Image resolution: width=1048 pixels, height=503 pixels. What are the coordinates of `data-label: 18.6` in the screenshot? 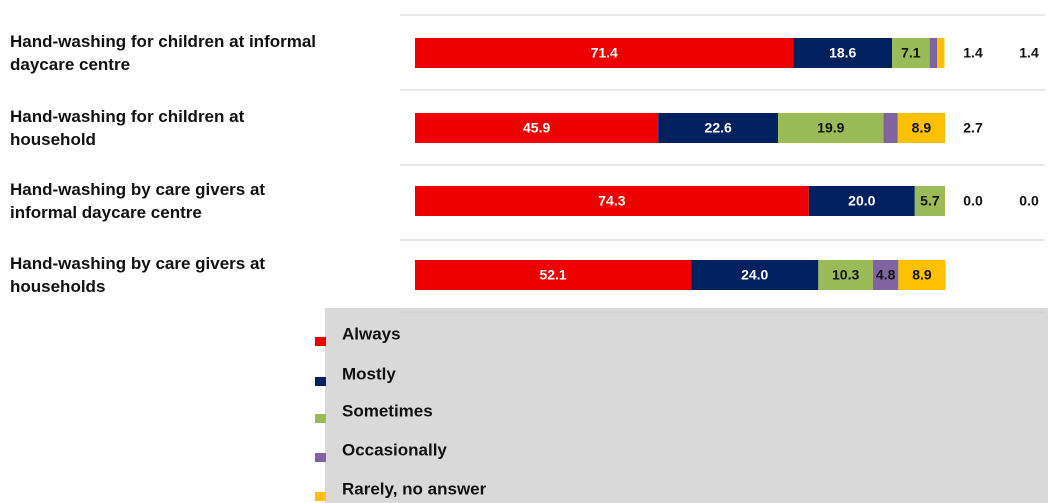 It's located at (842, 53).